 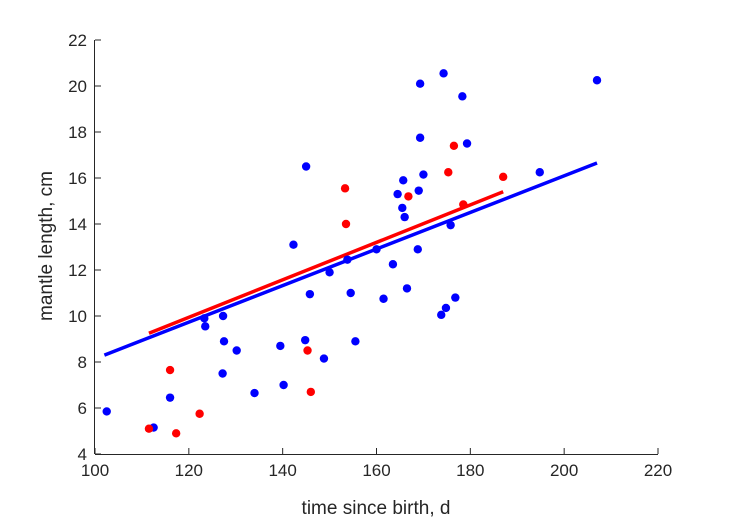 I want to click on y-tick-label: 20, so click(x=77, y=86).